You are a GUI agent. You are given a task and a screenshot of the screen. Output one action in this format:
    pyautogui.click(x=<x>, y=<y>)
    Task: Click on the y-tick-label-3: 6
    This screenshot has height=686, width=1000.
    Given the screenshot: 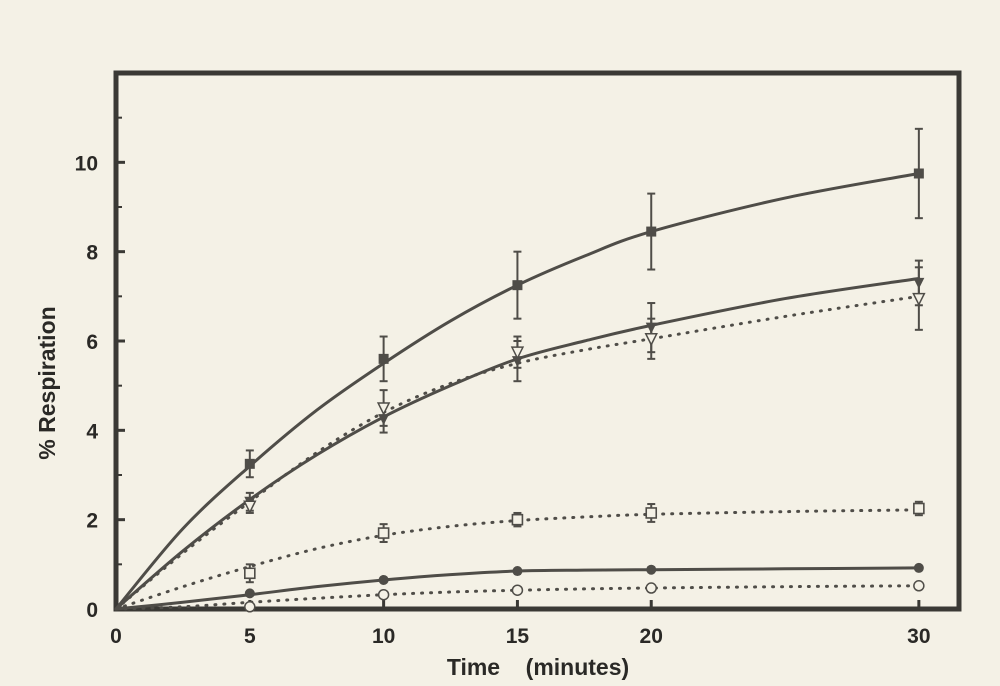 What is the action you would take?
    pyautogui.click(x=92, y=342)
    